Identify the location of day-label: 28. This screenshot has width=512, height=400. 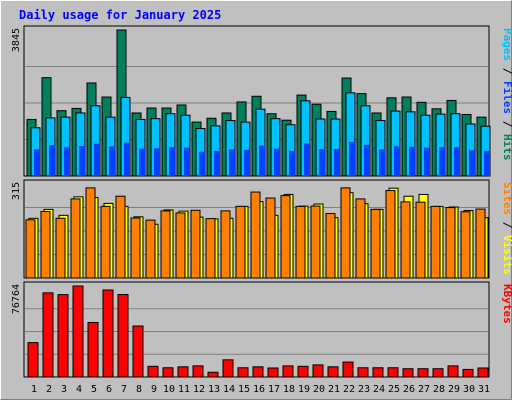
(439, 389).